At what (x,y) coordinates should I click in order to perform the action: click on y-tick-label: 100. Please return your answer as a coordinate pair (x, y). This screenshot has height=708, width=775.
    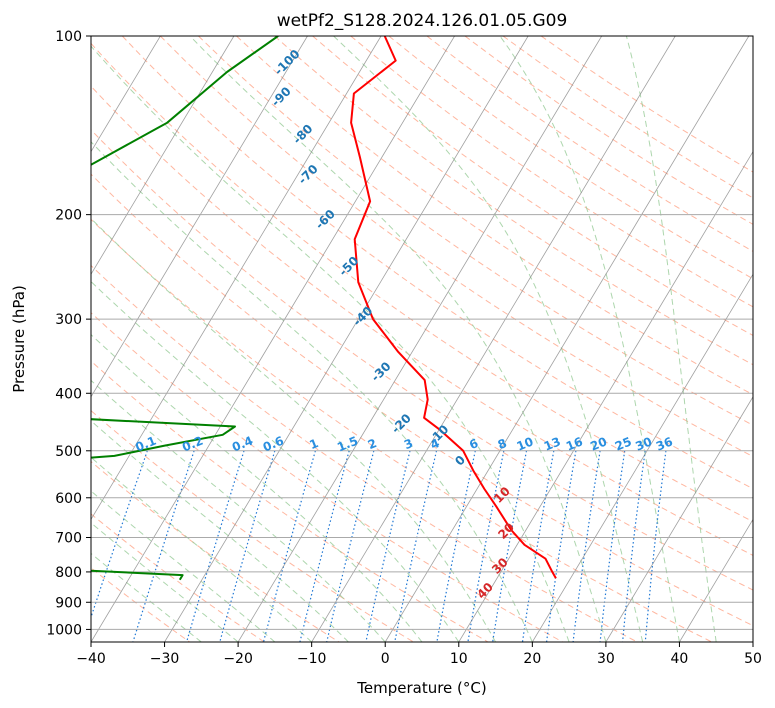
    Looking at the image, I should click on (68, 37).